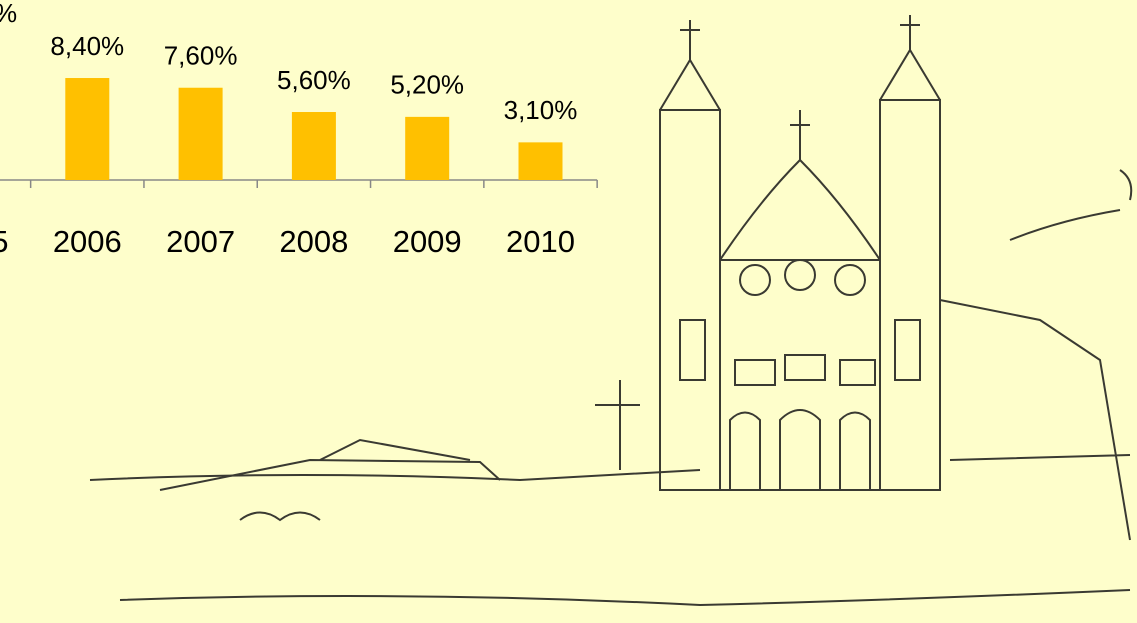  I want to click on x-tick-label: 2006, so click(87, 241).